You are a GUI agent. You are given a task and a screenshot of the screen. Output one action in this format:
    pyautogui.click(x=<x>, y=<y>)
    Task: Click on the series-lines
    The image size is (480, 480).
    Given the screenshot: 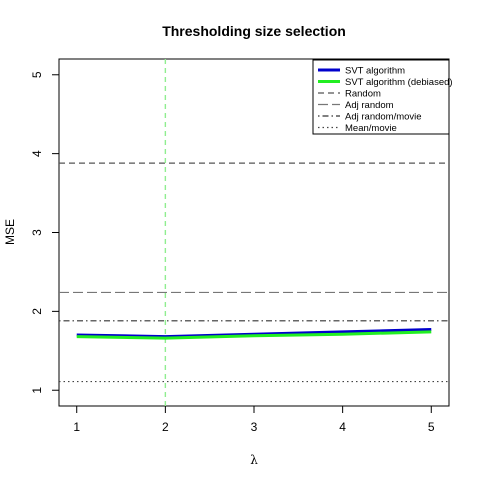 What is the action you would take?
    pyautogui.click(x=254, y=334)
    